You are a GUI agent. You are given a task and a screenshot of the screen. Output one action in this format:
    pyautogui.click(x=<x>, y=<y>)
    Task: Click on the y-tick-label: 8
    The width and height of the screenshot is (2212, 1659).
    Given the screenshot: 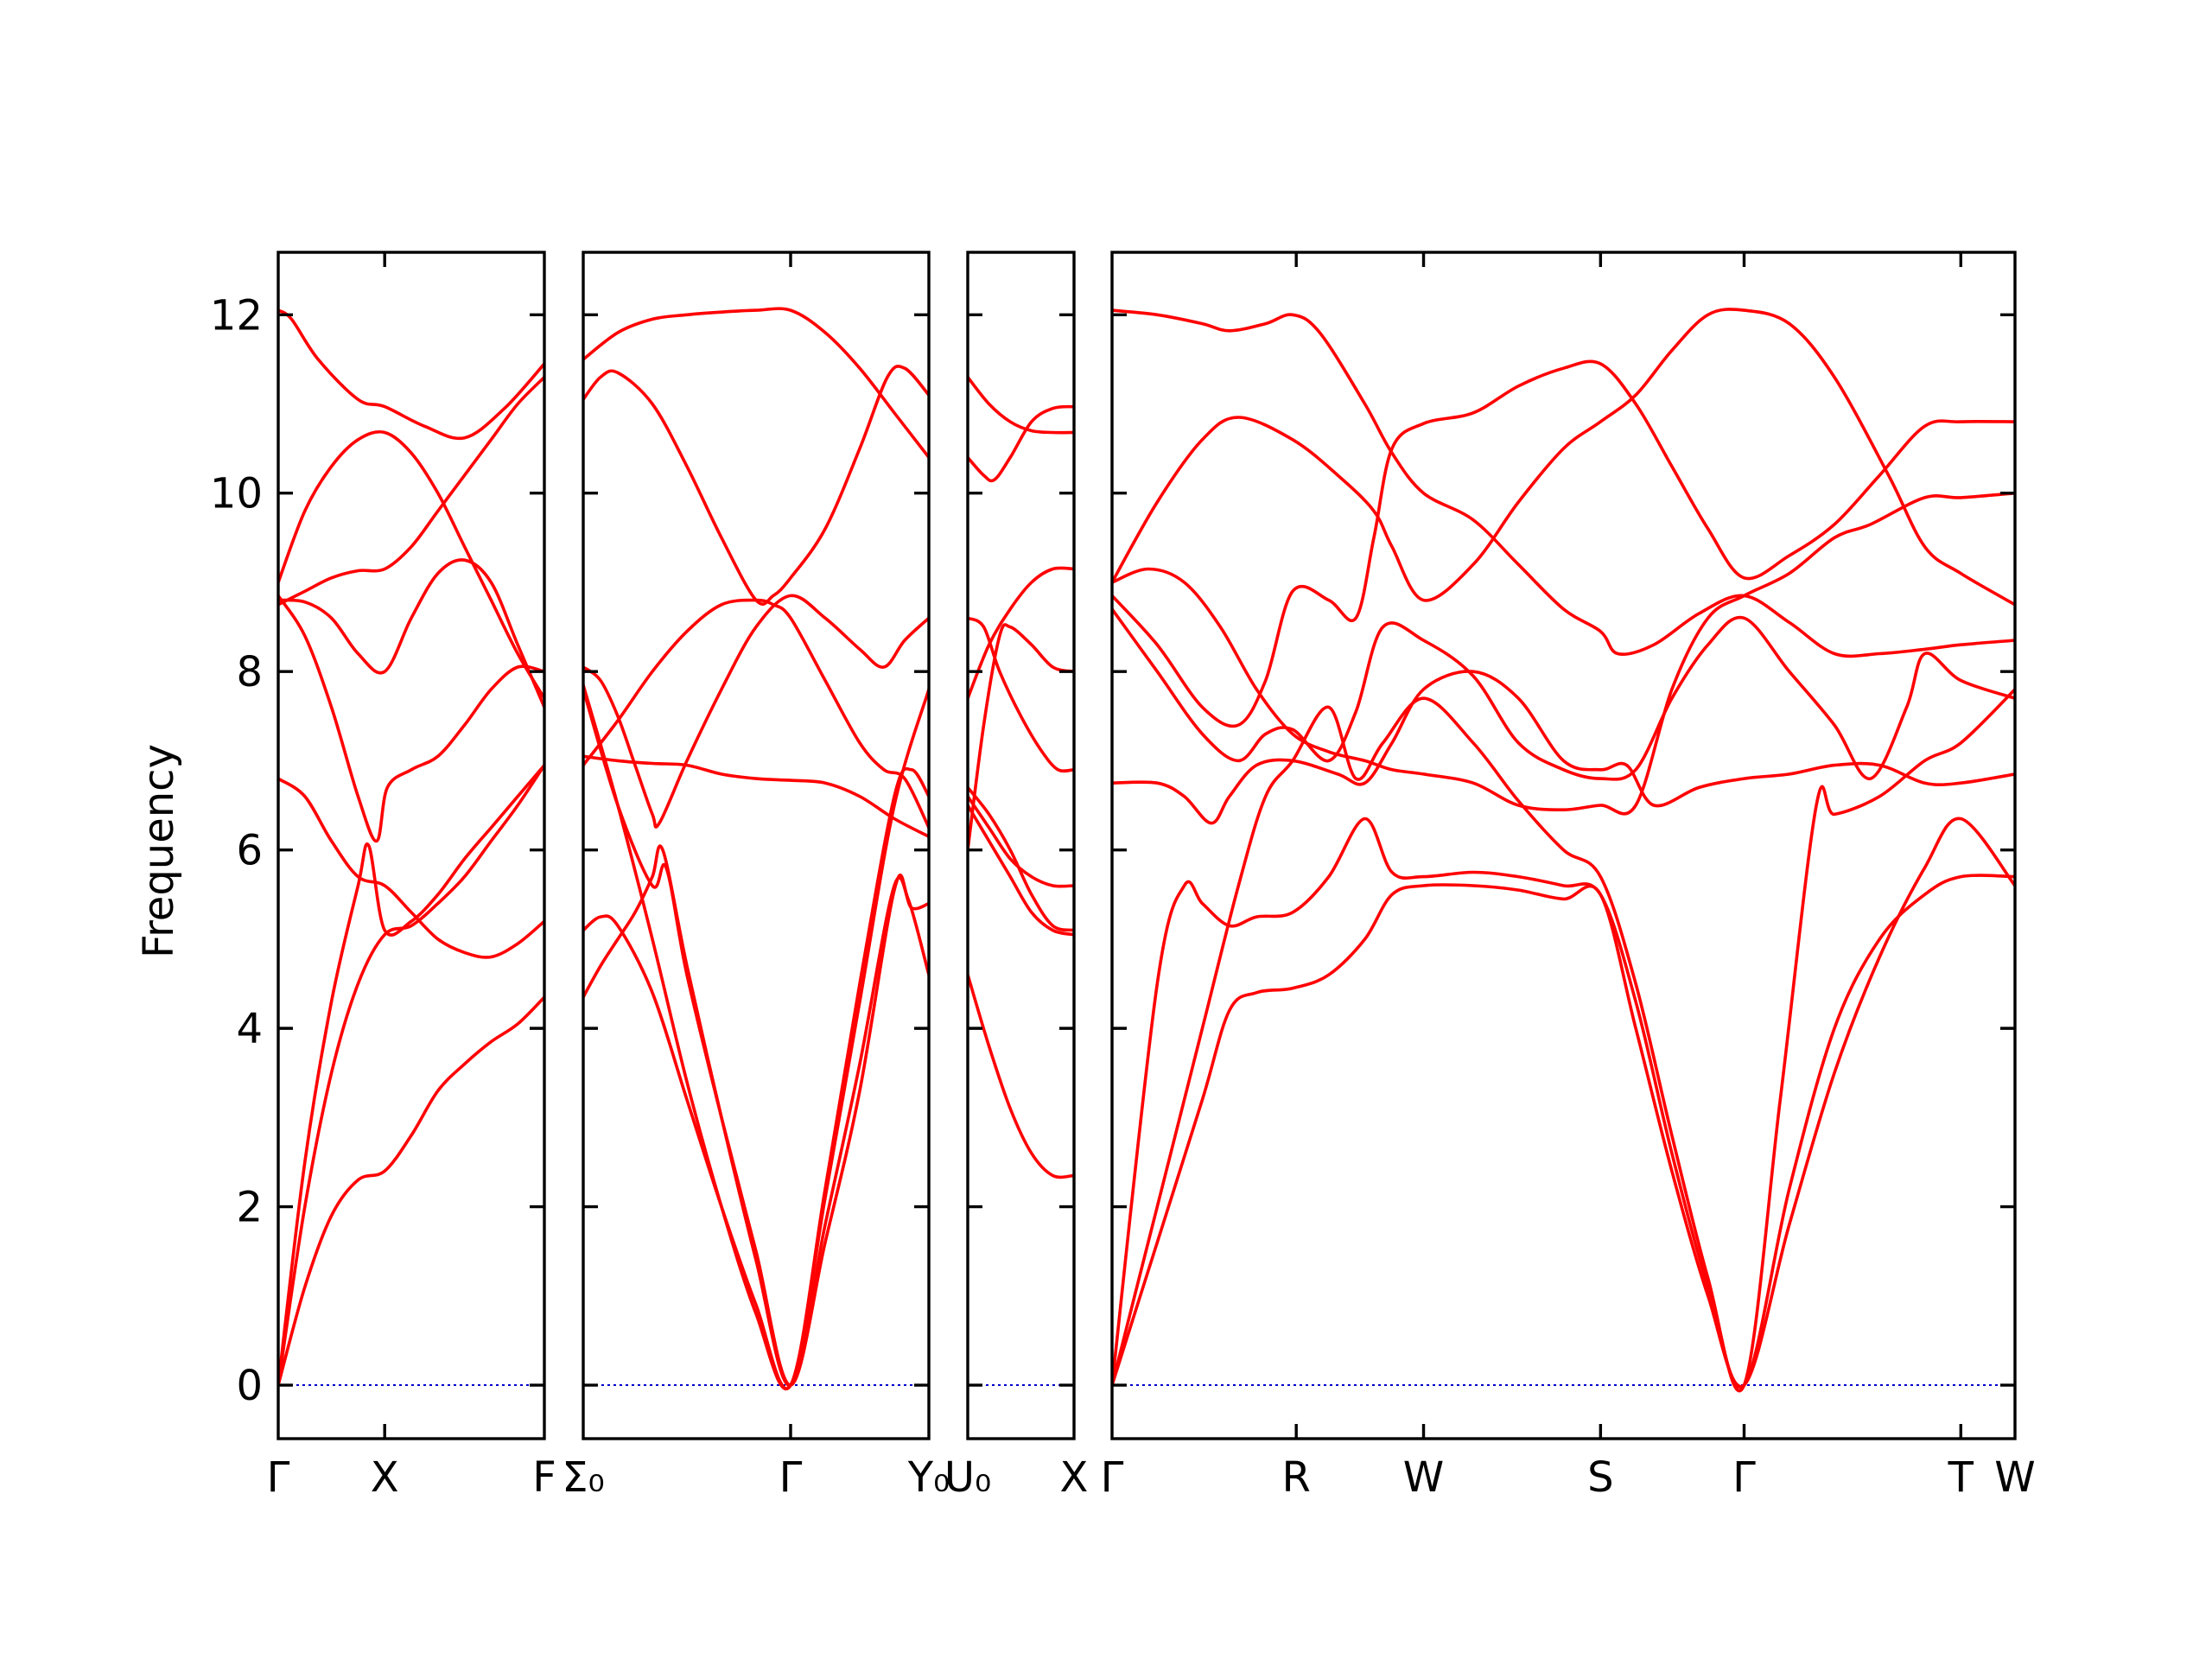 What is the action you would take?
    pyautogui.click(x=249, y=672)
    